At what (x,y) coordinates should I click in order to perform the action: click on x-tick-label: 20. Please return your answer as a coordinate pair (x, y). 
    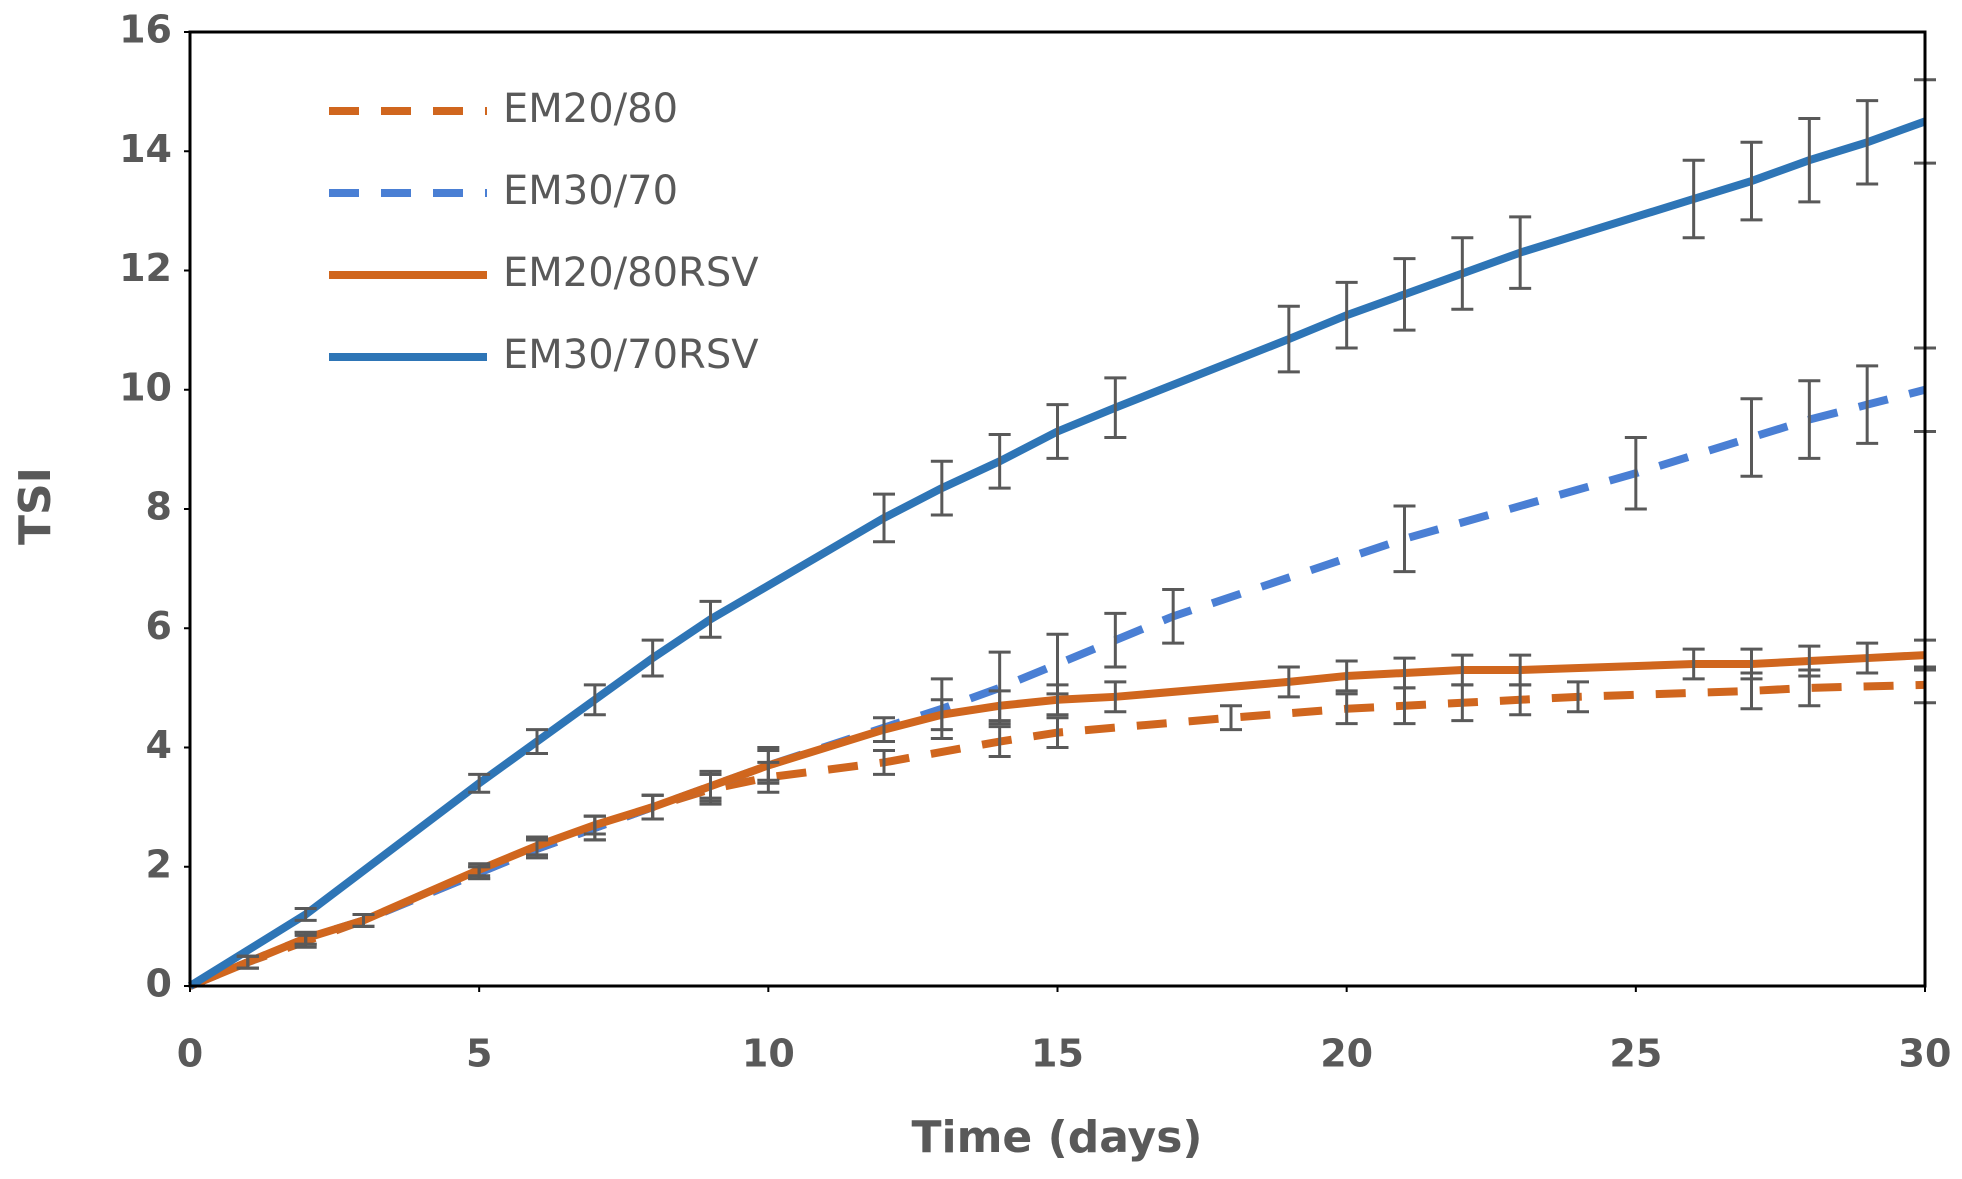
    Looking at the image, I should click on (1346, 1054).